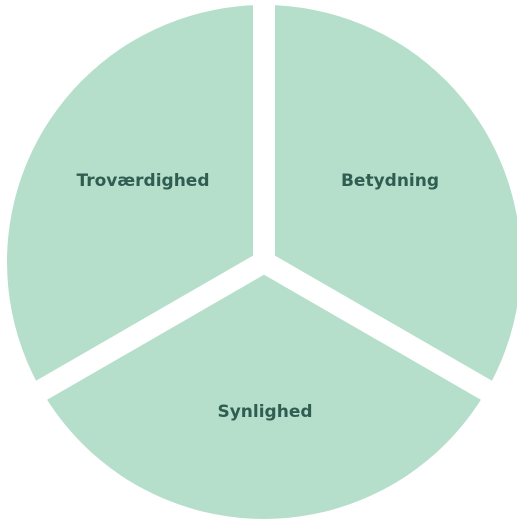  I want to click on segment-label: Troværdighed, so click(142, 181).